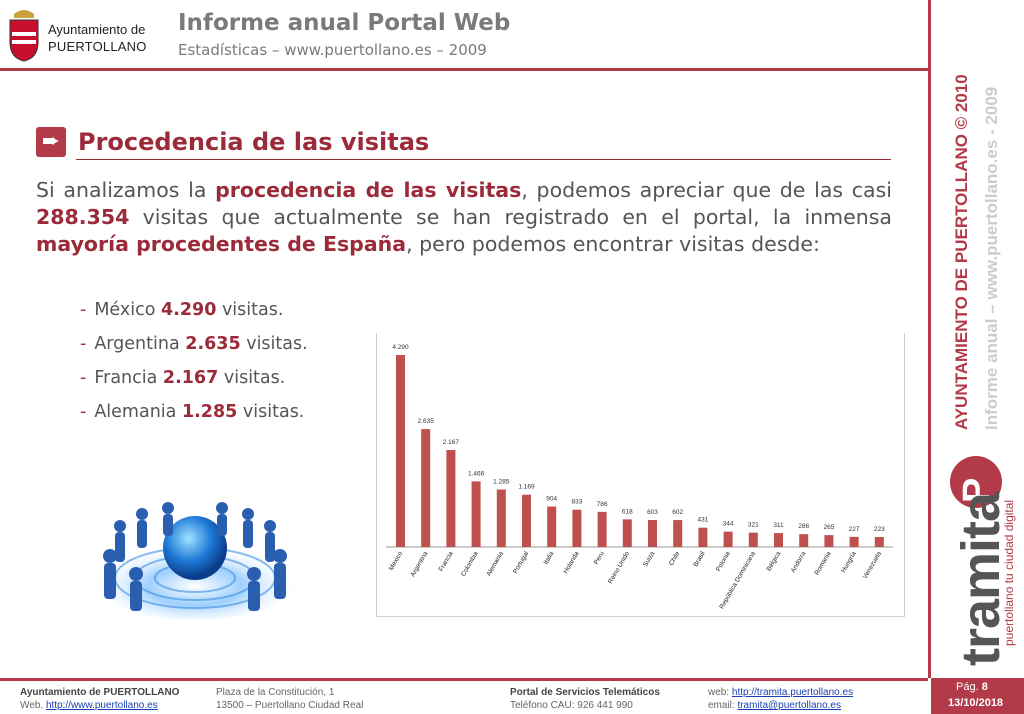 The width and height of the screenshot is (1024, 714). What do you see at coordinates (652, 512) in the screenshot?
I see `chart-data-label: 603` at bounding box center [652, 512].